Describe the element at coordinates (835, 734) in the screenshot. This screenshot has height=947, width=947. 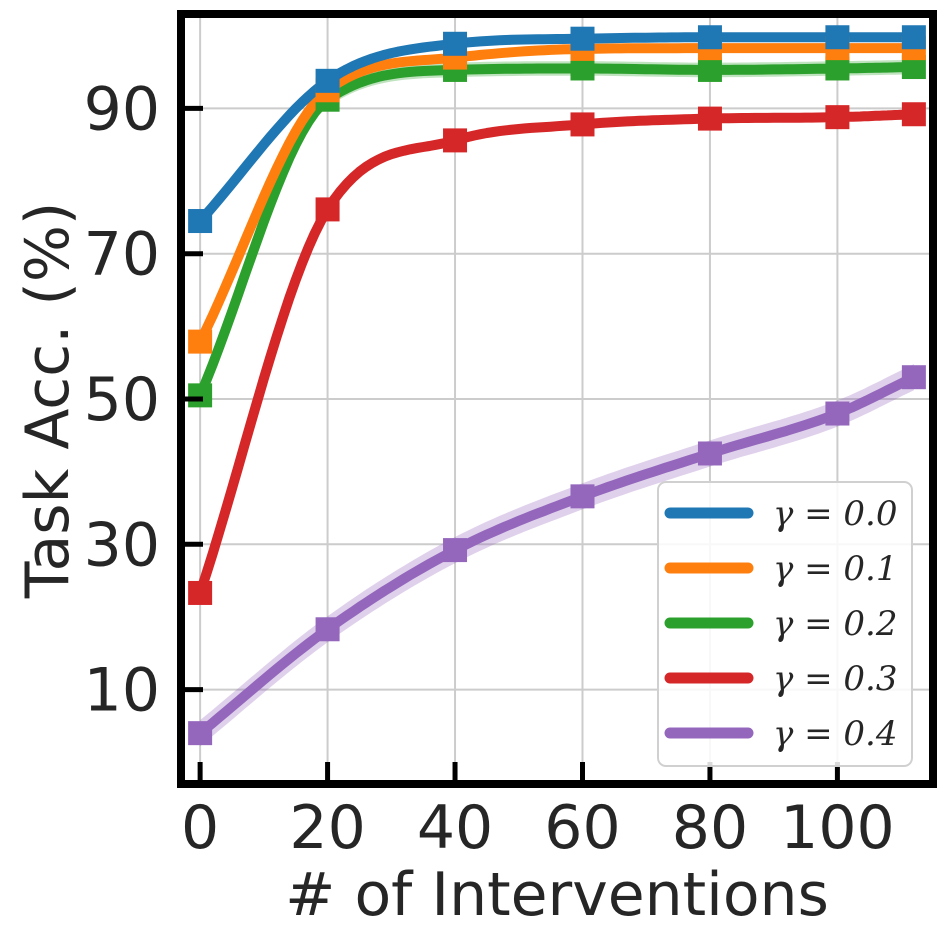
I see `legend-label: γ = 0.4` at that location.